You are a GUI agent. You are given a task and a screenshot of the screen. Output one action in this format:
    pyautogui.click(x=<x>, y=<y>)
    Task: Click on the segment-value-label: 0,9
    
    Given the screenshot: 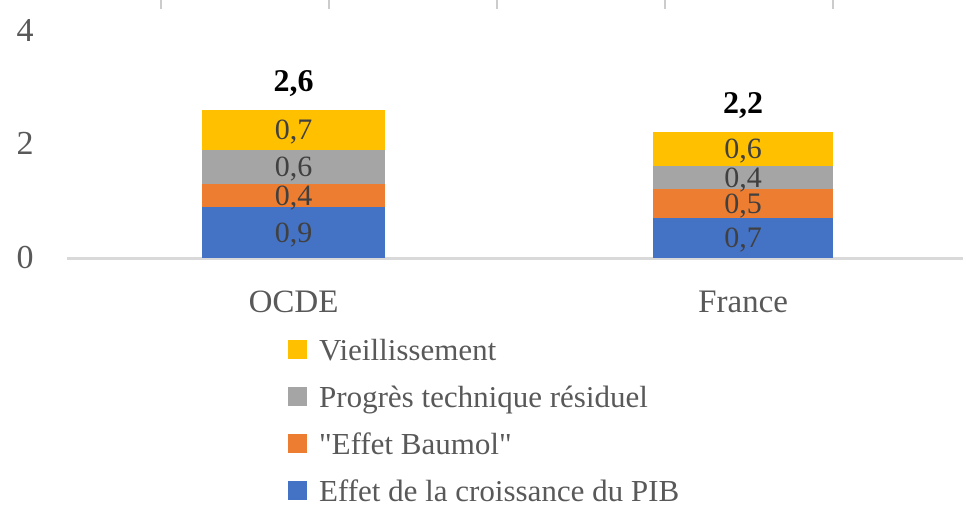 What is the action you would take?
    pyautogui.click(x=293, y=232)
    